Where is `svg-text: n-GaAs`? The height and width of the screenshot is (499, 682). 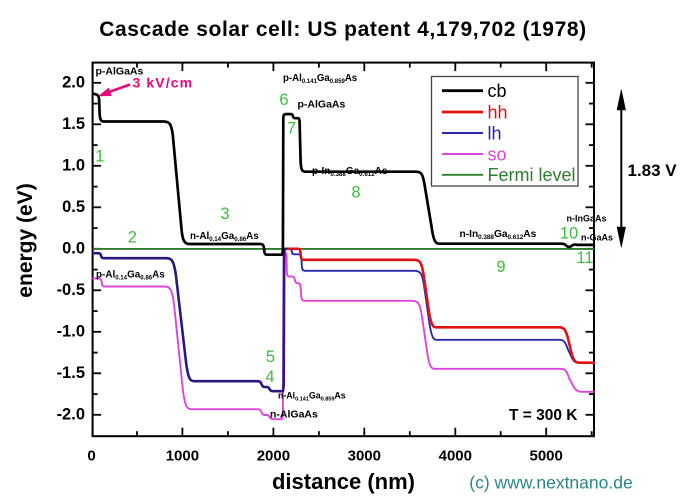
svg-text: n-GaAs is located at coordinates (597, 238).